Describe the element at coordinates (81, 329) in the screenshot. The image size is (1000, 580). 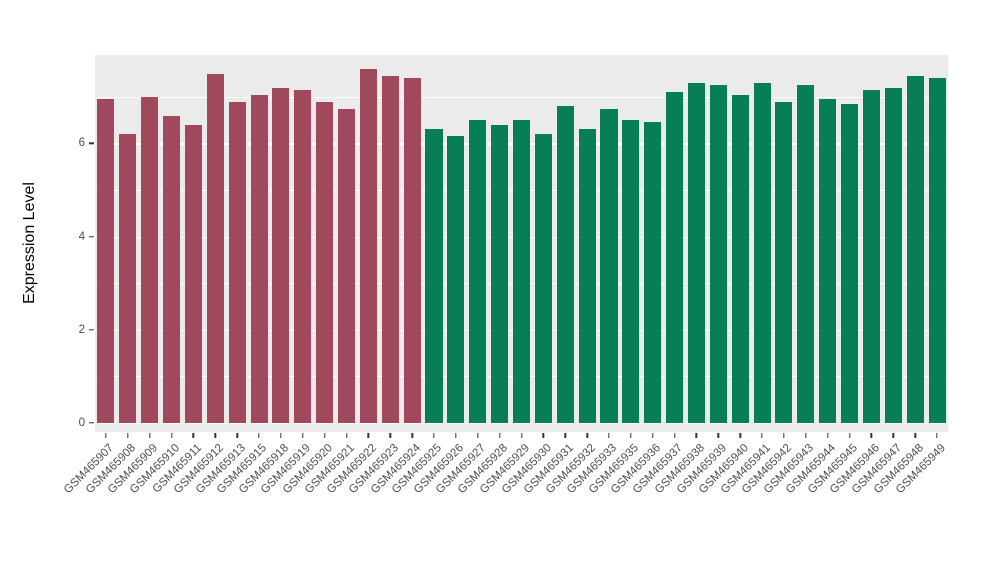
I see `y-tick-label: 2` at that location.